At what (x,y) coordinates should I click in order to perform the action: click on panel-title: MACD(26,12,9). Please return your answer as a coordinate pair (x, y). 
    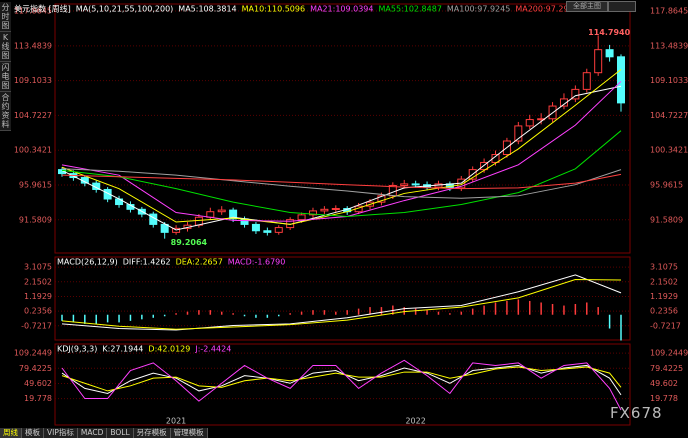
    Looking at the image, I should click on (87, 262).